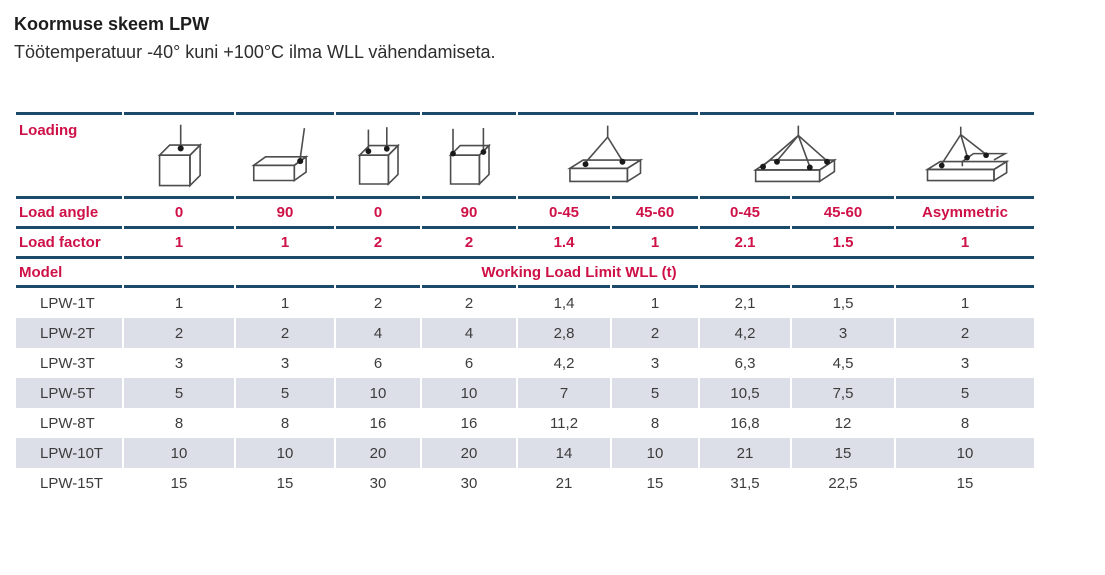  I want to click on wll-cell: 14, so click(564, 453).